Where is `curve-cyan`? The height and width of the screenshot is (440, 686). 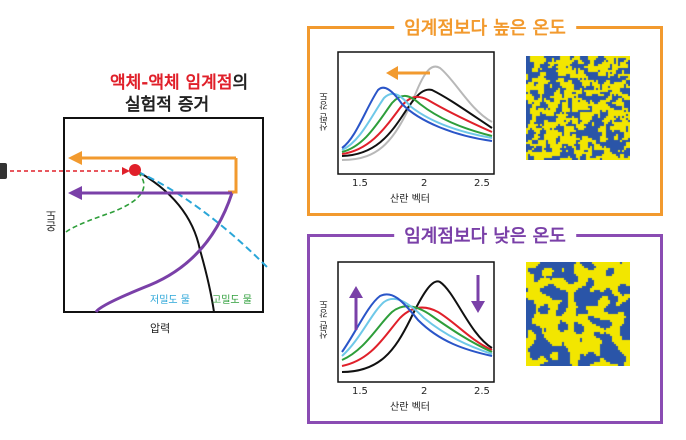
curve-cyan is located at coordinates (417, 121).